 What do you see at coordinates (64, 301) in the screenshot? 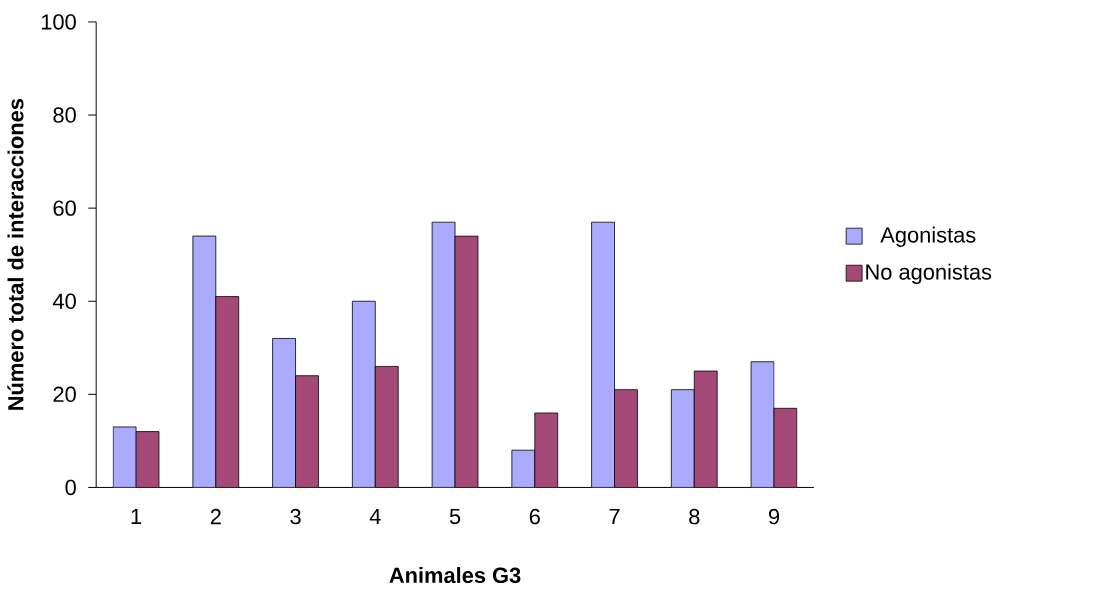
I see `y-tick-label: 40` at bounding box center [64, 301].